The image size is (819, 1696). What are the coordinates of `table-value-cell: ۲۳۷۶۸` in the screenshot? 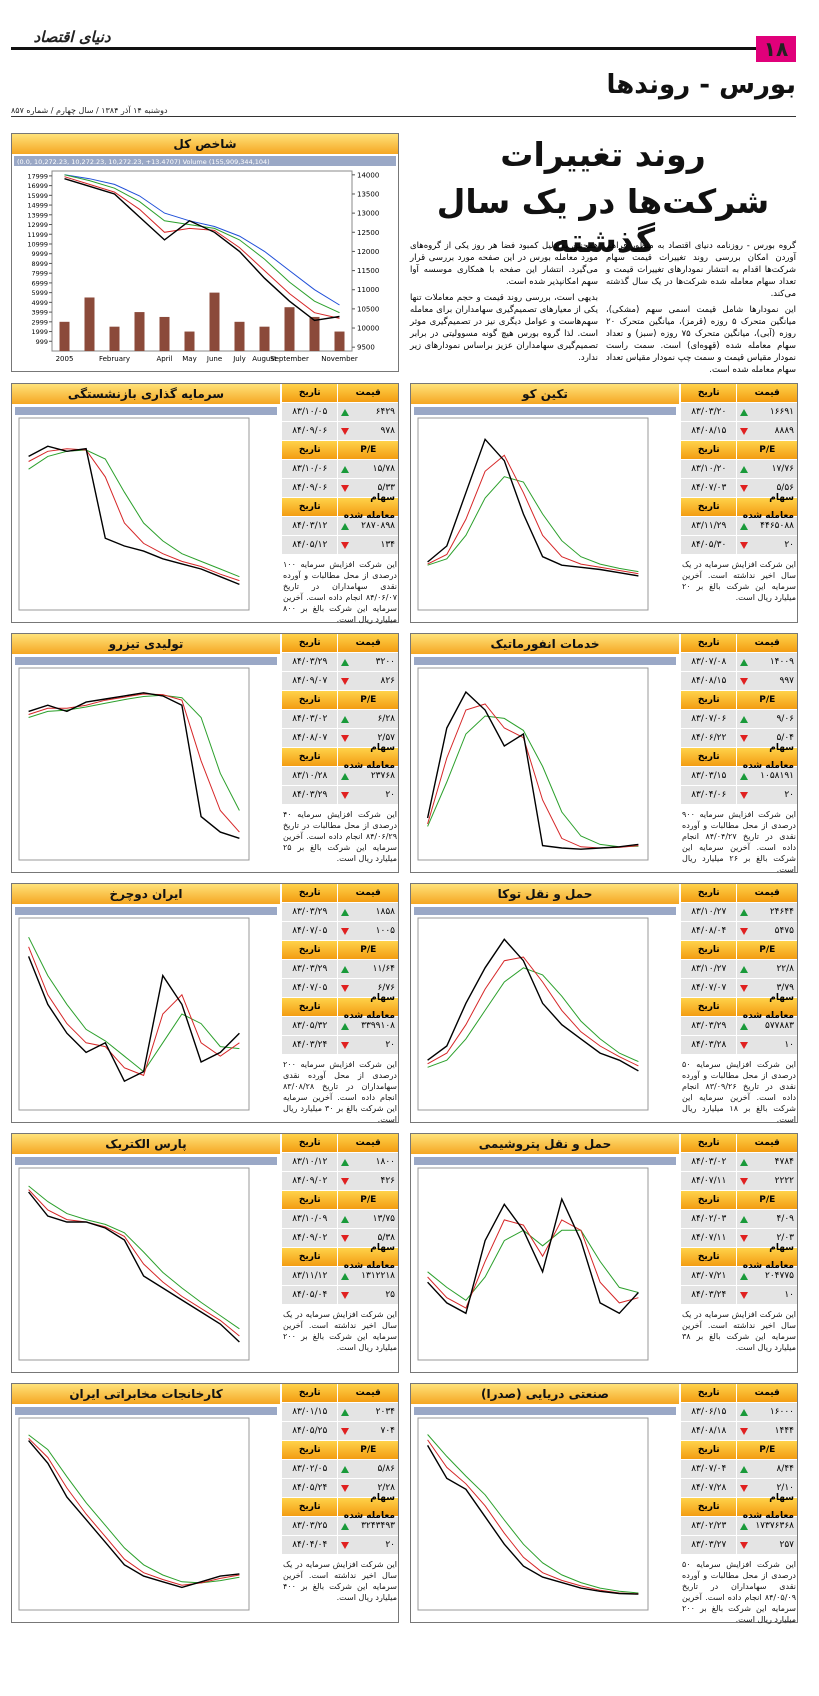 It's located at (368, 776).